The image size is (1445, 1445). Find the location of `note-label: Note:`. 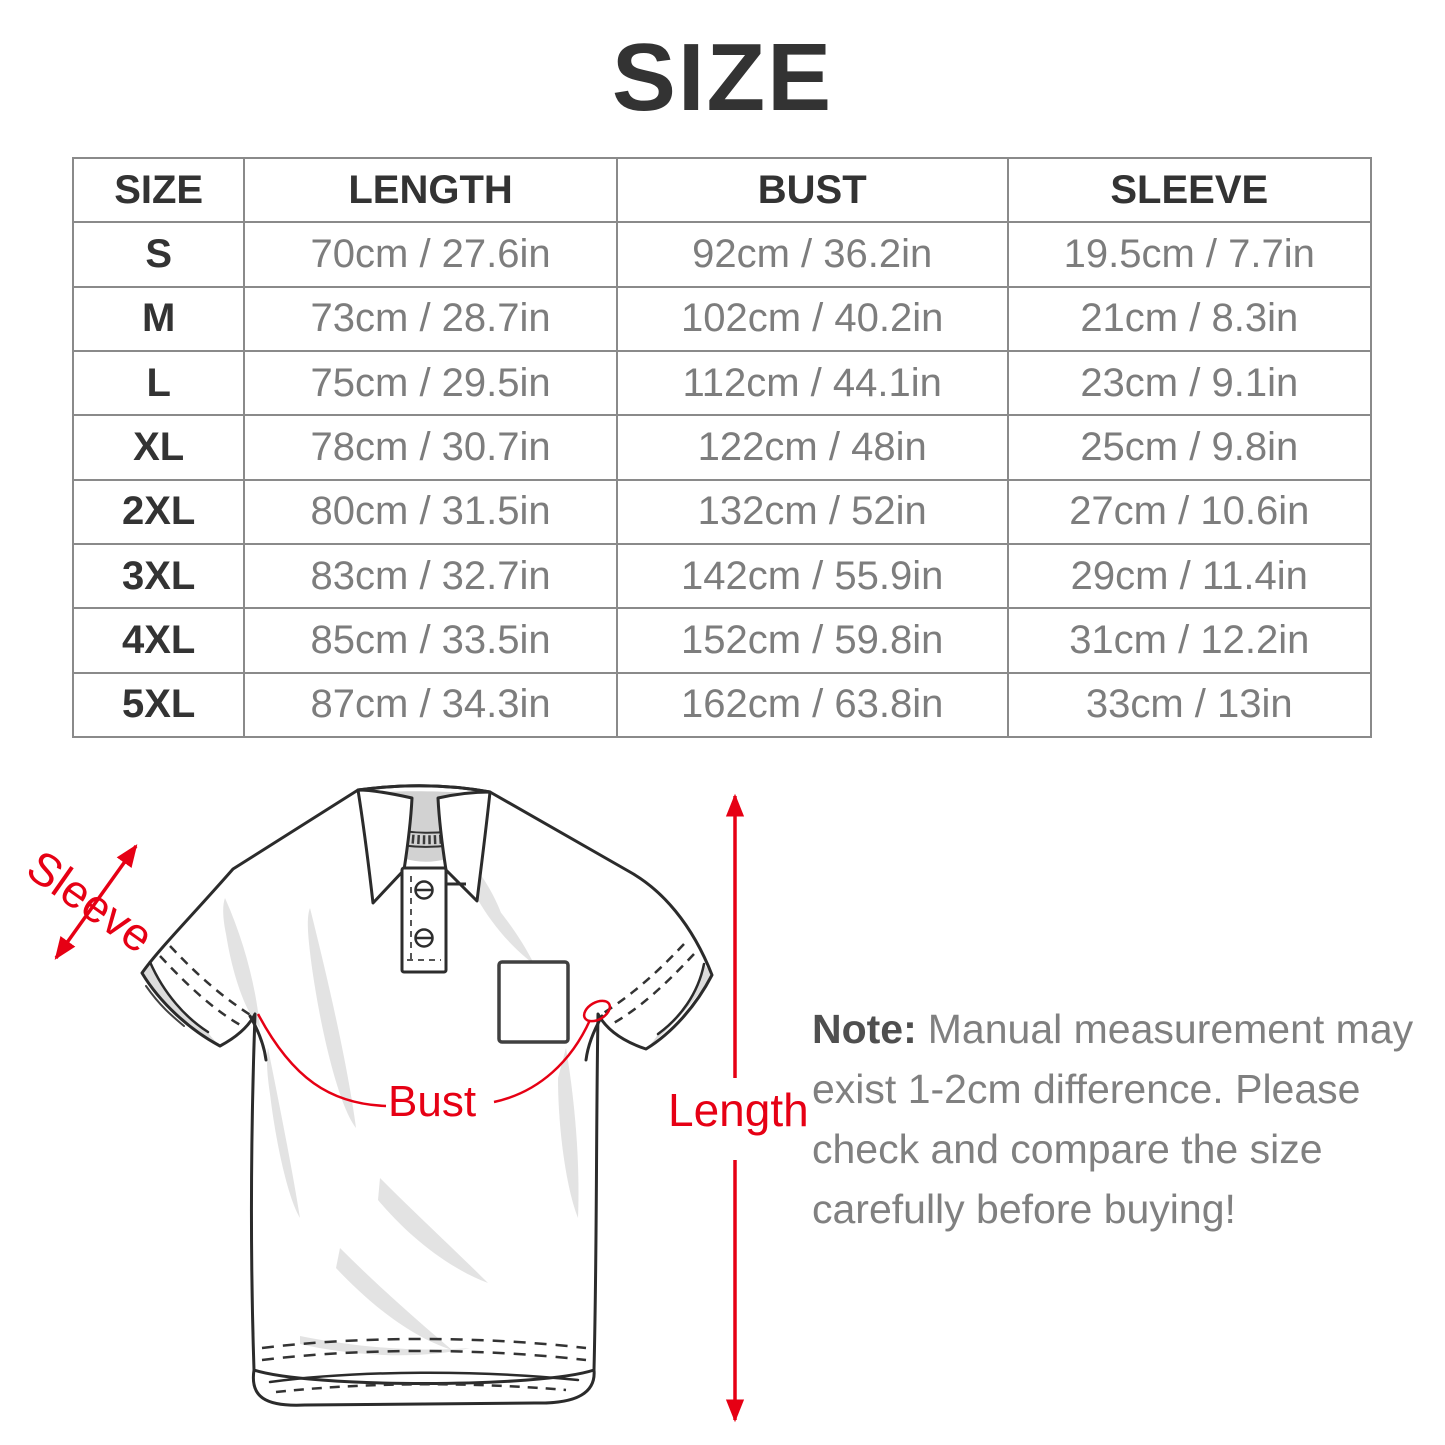

note-label: Note: is located at coordinates (864, 1029).